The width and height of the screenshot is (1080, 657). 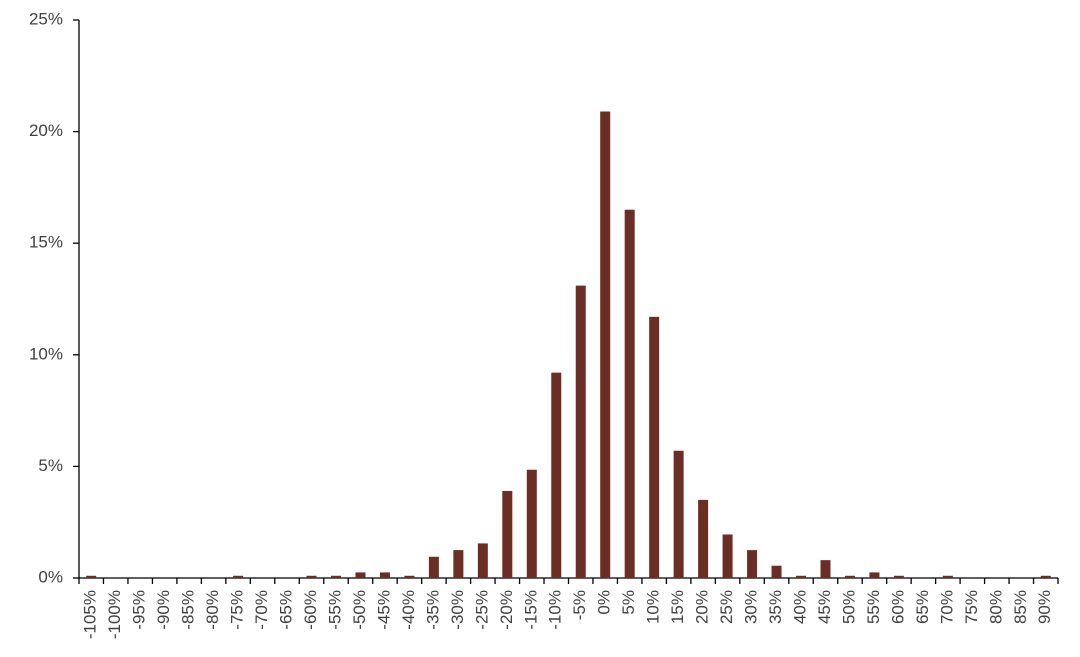 What do you see at coordinates (971, 607) in the screenshot?
I see `x-tick-label: 75%` at bounding box center [971, 607].